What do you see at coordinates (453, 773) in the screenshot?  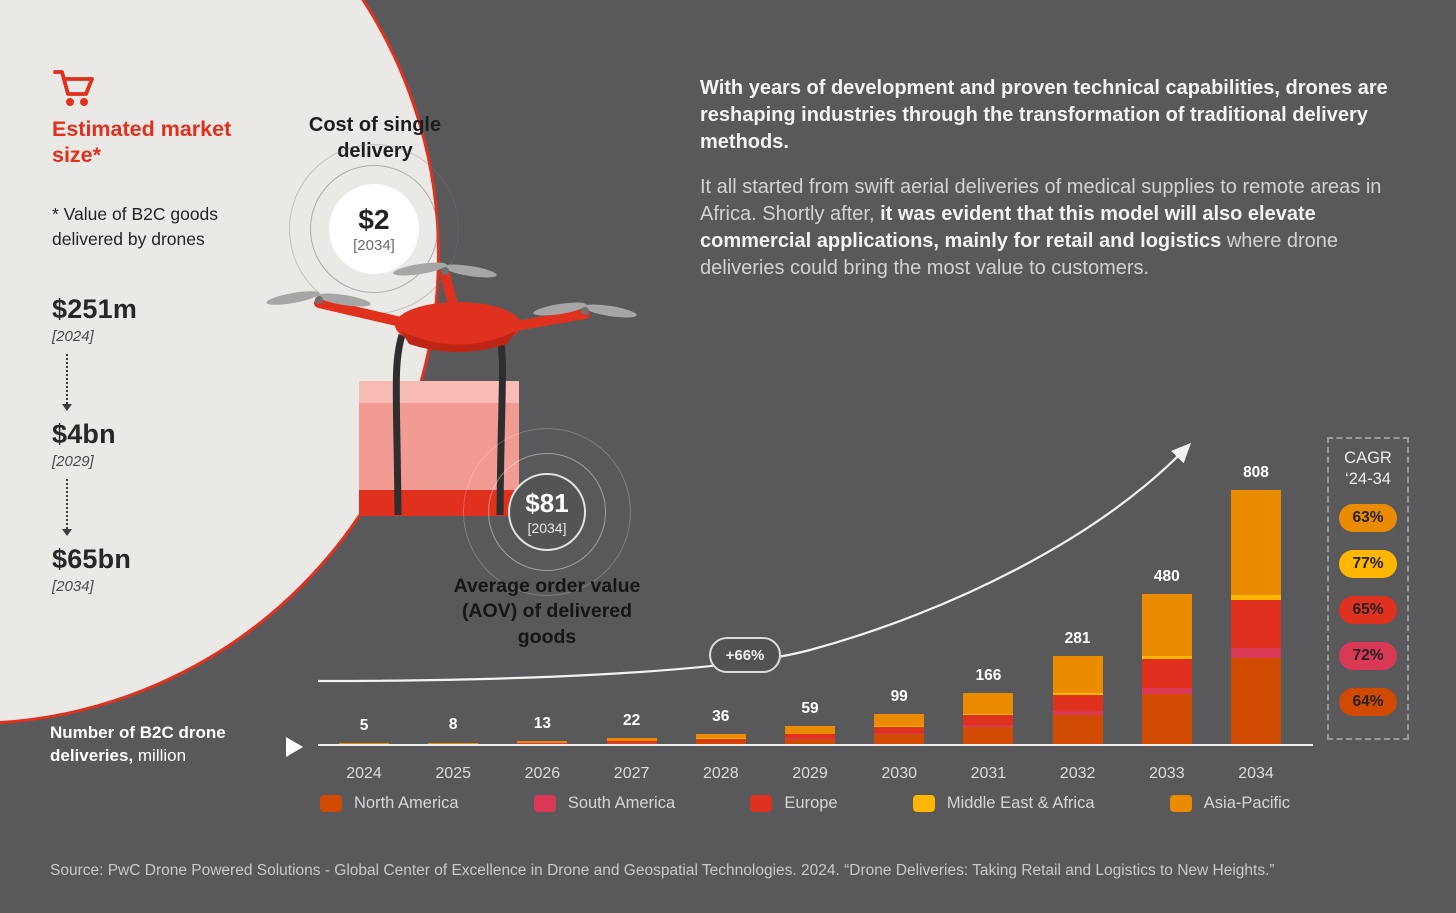 I see `x-axis-year-label: 2025` at bounding box center [453, 773].